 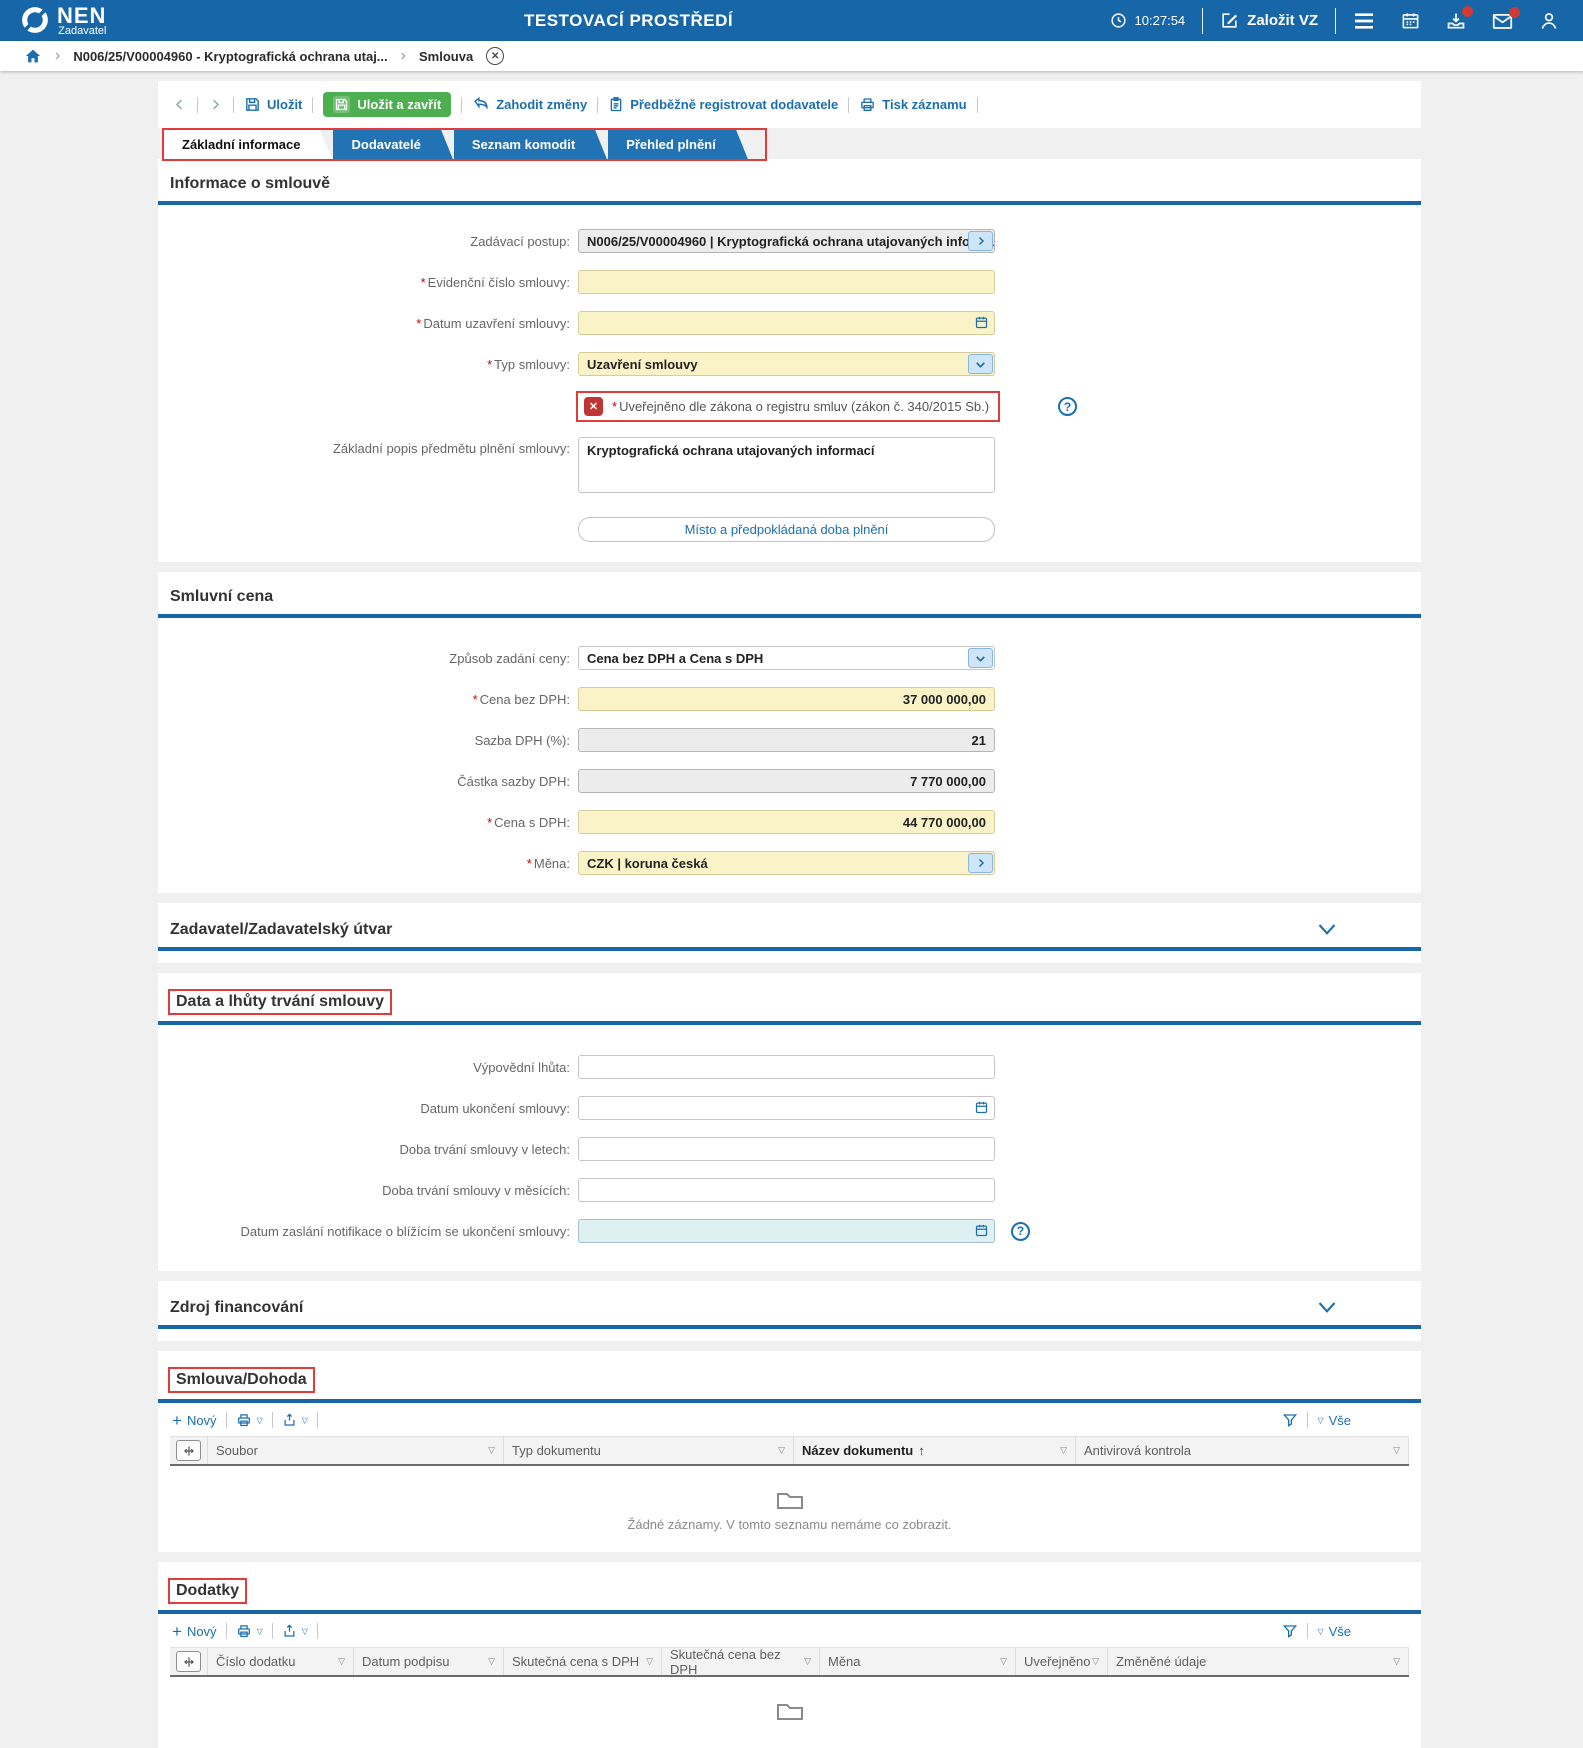 What do you see at coordinates (786, 323) in the screenshot?
I see `datum-uzavreni-input` at bounding box center [786, 323].